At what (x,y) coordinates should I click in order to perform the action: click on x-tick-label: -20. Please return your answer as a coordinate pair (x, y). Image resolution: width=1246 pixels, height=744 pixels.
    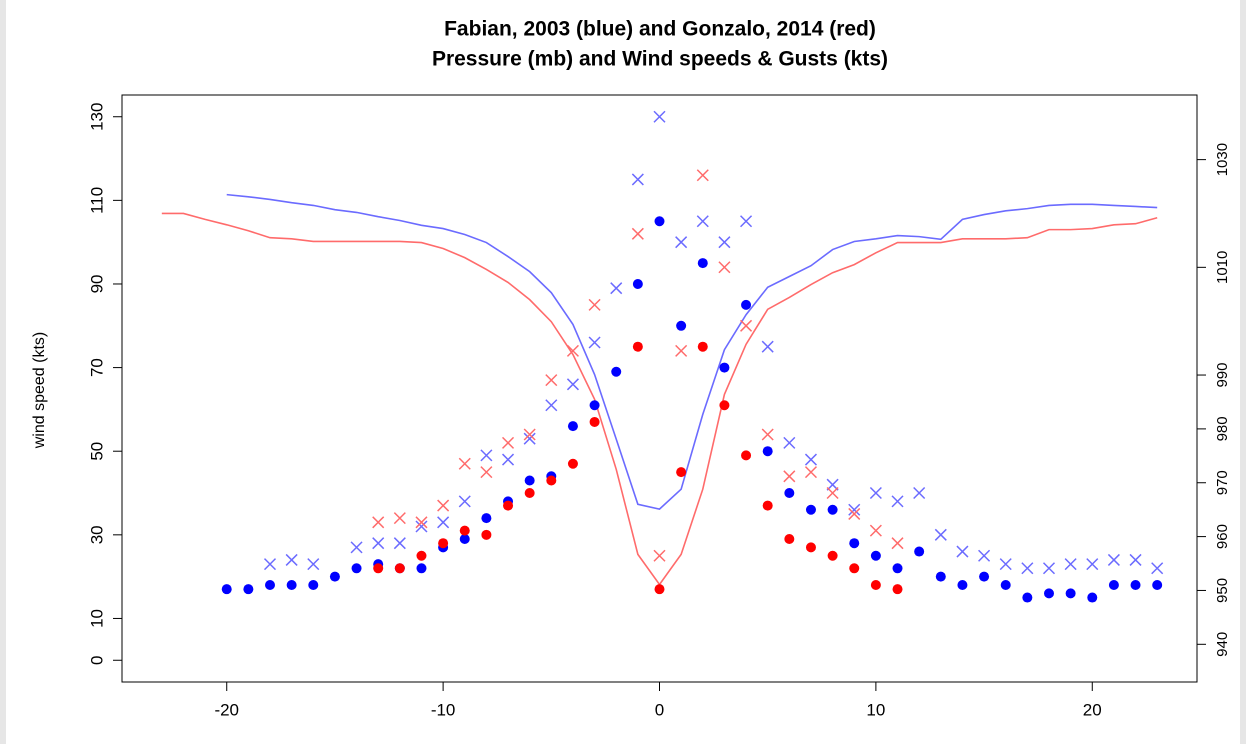
    Looking at the image, I should click on (226, 709).